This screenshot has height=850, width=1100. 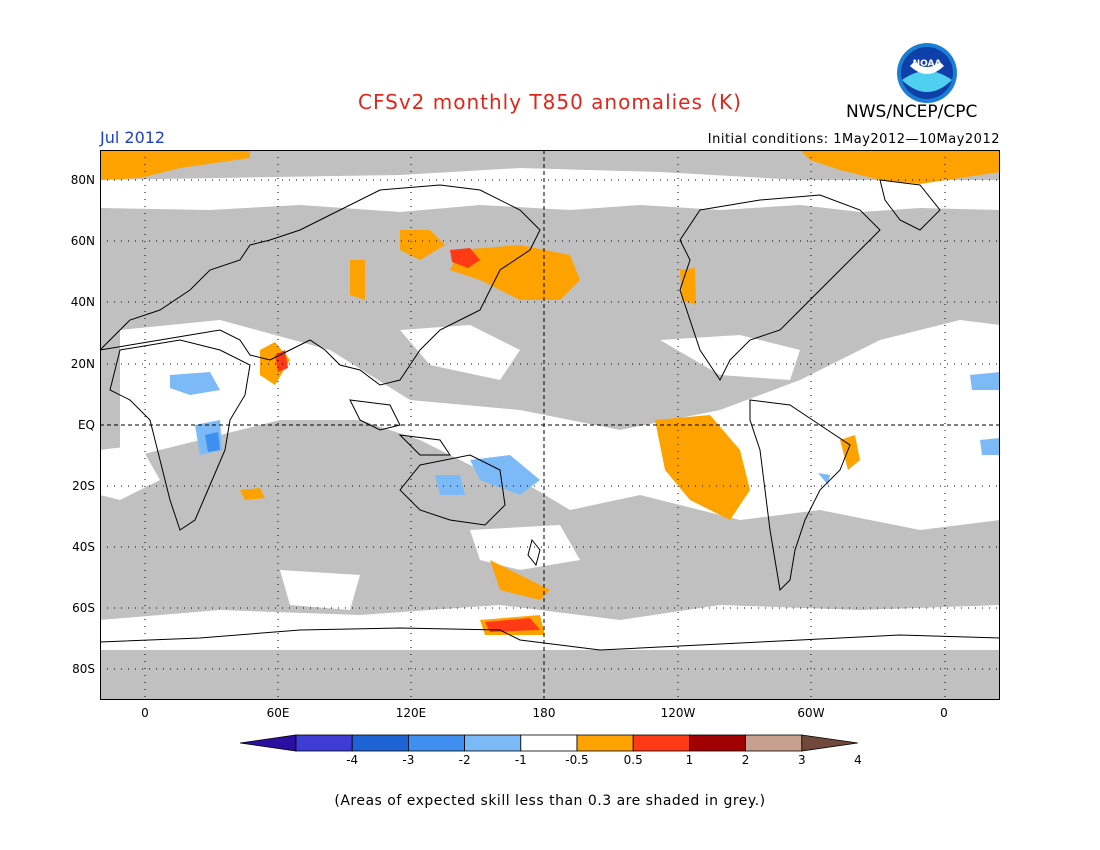 I want to click on map-title: CFSv2 monthly T850 anomalies (K), so click(x=550, y=102).